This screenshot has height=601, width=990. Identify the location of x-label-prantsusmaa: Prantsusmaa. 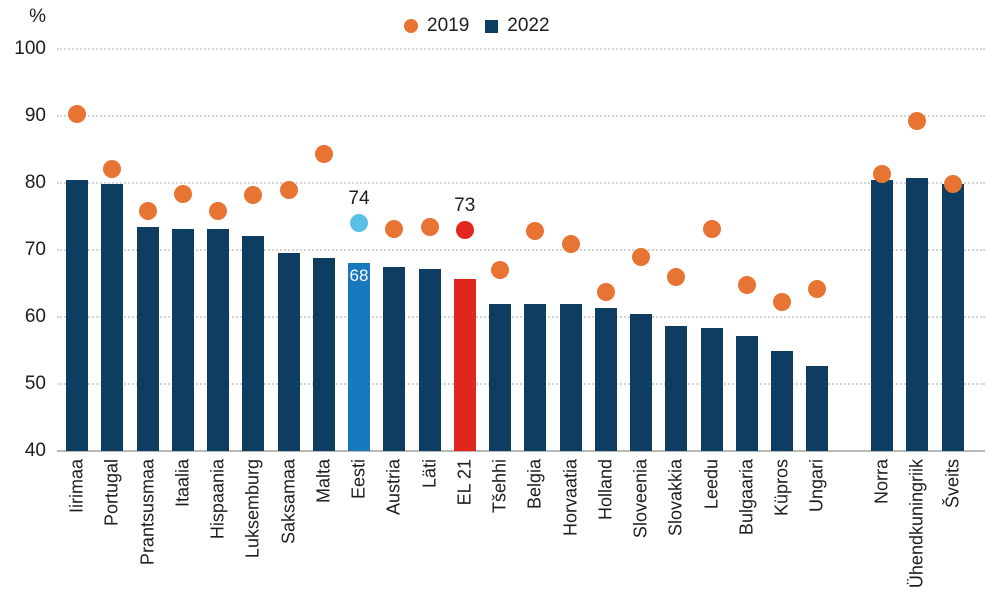
(147, 512).